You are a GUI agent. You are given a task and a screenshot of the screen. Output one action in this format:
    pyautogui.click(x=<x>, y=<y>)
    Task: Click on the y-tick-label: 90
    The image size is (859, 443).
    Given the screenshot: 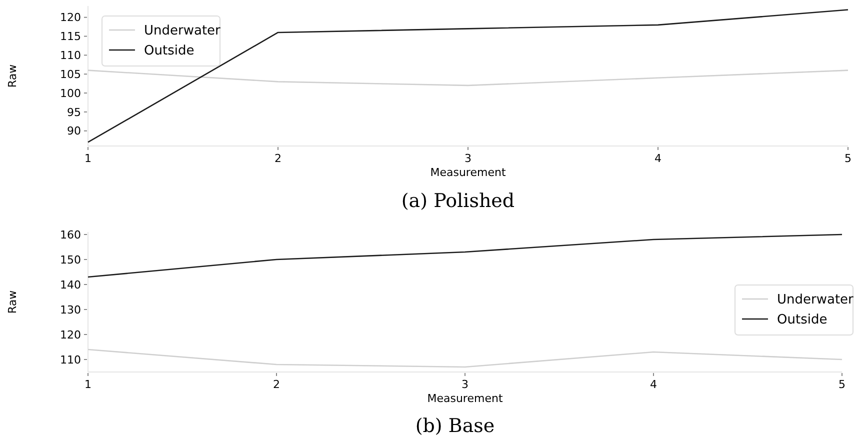 What is the action you would take?
    pyautogui.click(x=74, y=131)
    